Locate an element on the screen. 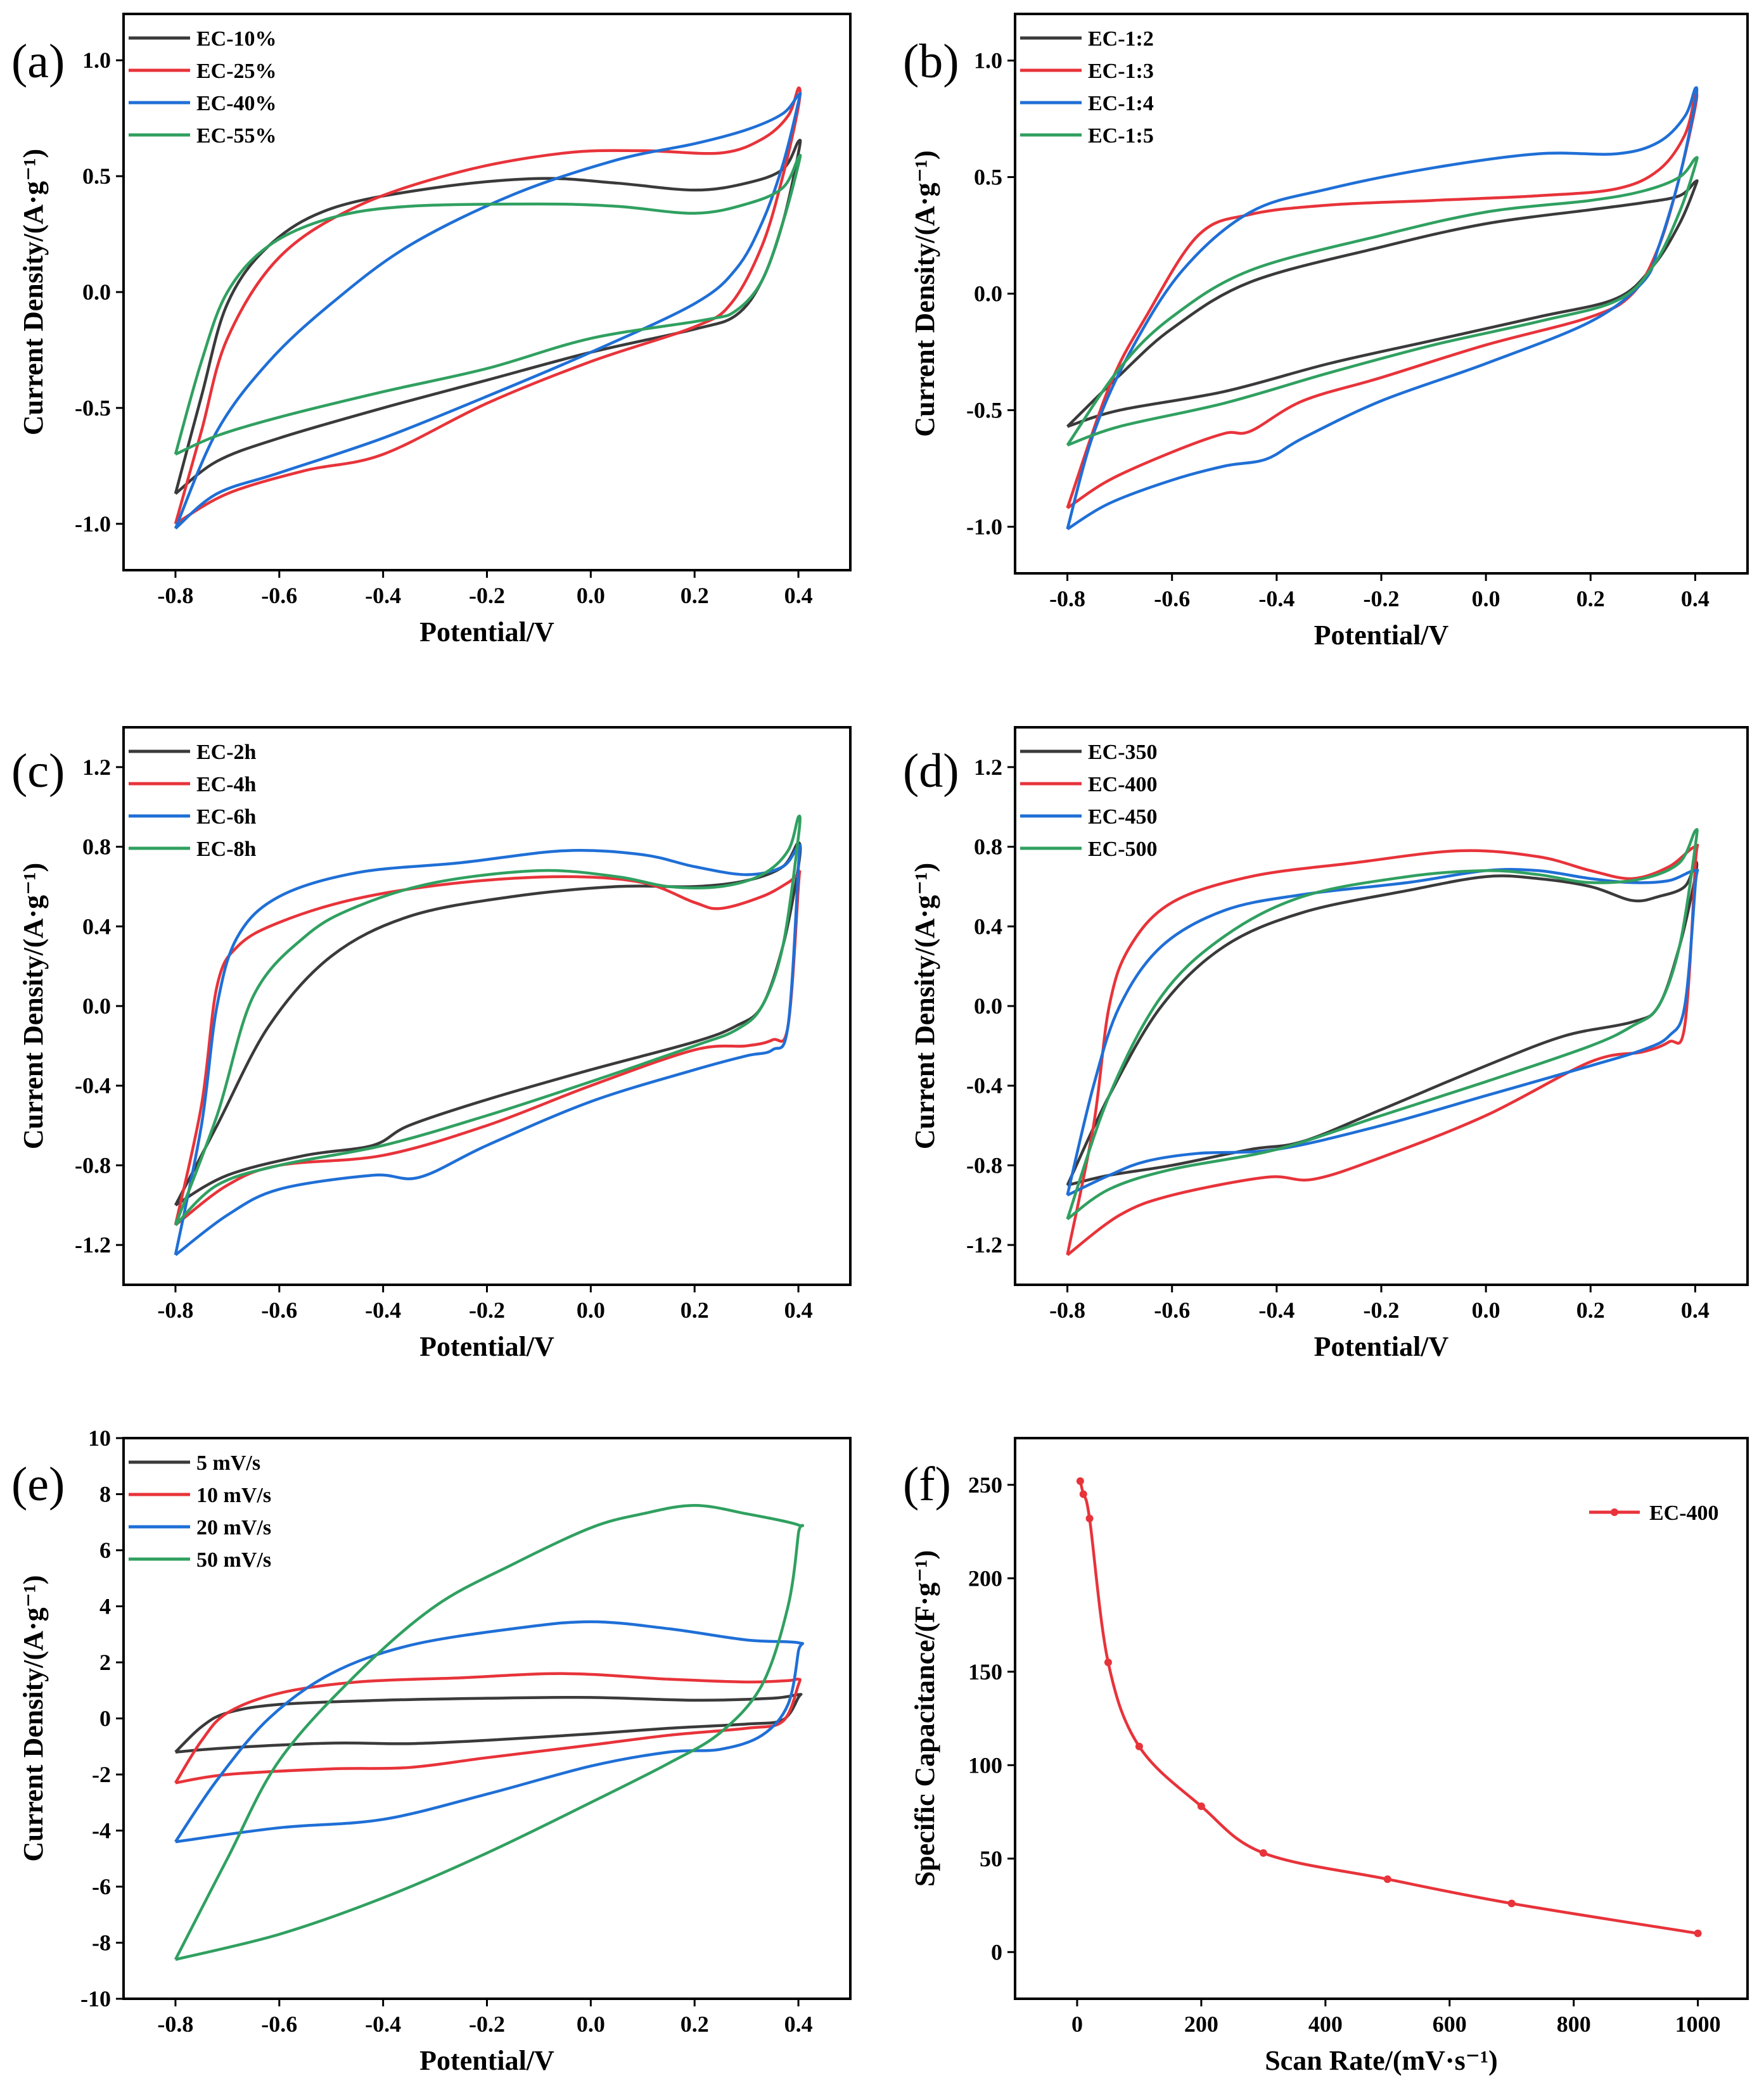 Image resolution: width=1764 pixels, height=2090 pixels. y-tick-label: 0 is located at coordinates (996, 1952).